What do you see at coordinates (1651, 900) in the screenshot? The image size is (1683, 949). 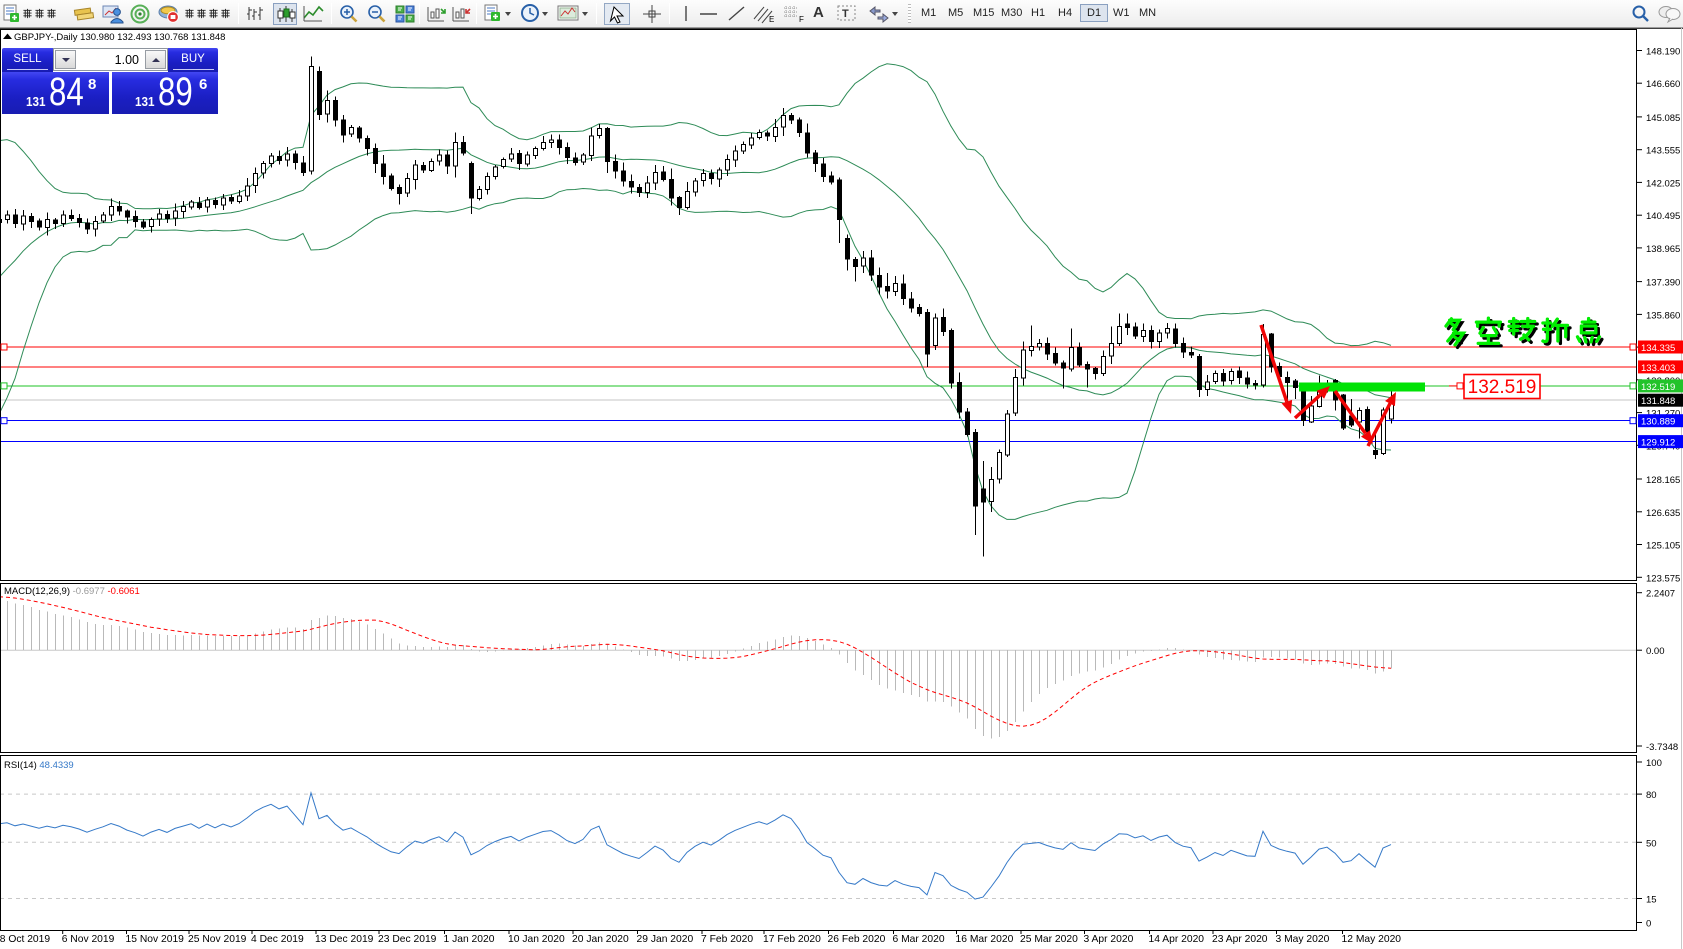 I see `svg-text: 15` at bounding box center [1651, 900].